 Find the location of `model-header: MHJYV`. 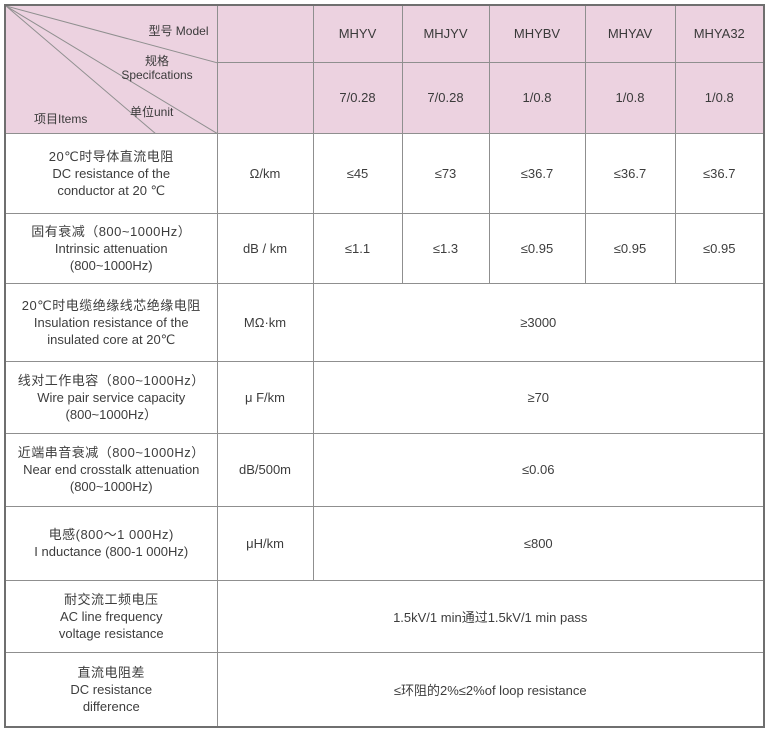

model-header: MHJYV is located at coordinates (445, 33).